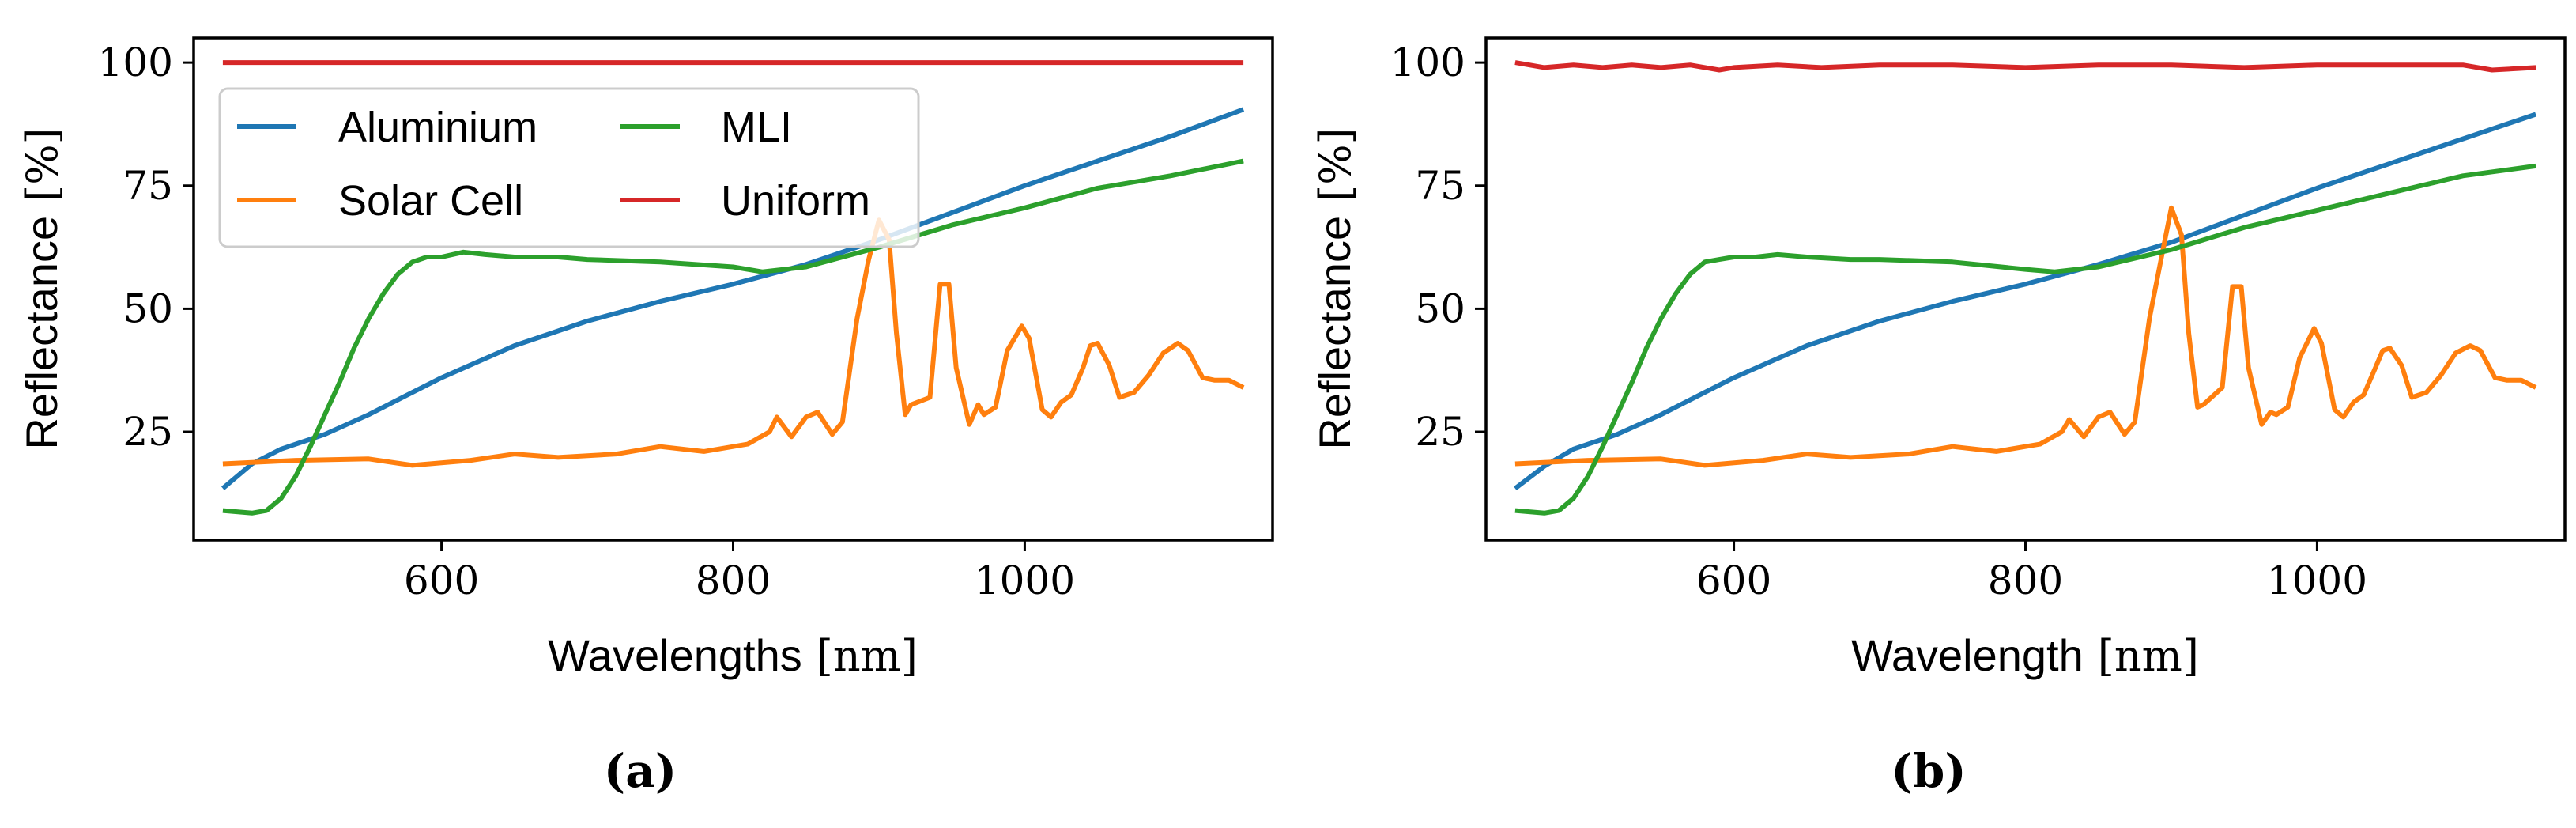 Image resolution: width=2576 pixels, height=828 pixels. What do you see at coordinates (2026, 336) in the screenshot?
I see `panel-b-series-solar-cell` at bounding box center [2026, 336].